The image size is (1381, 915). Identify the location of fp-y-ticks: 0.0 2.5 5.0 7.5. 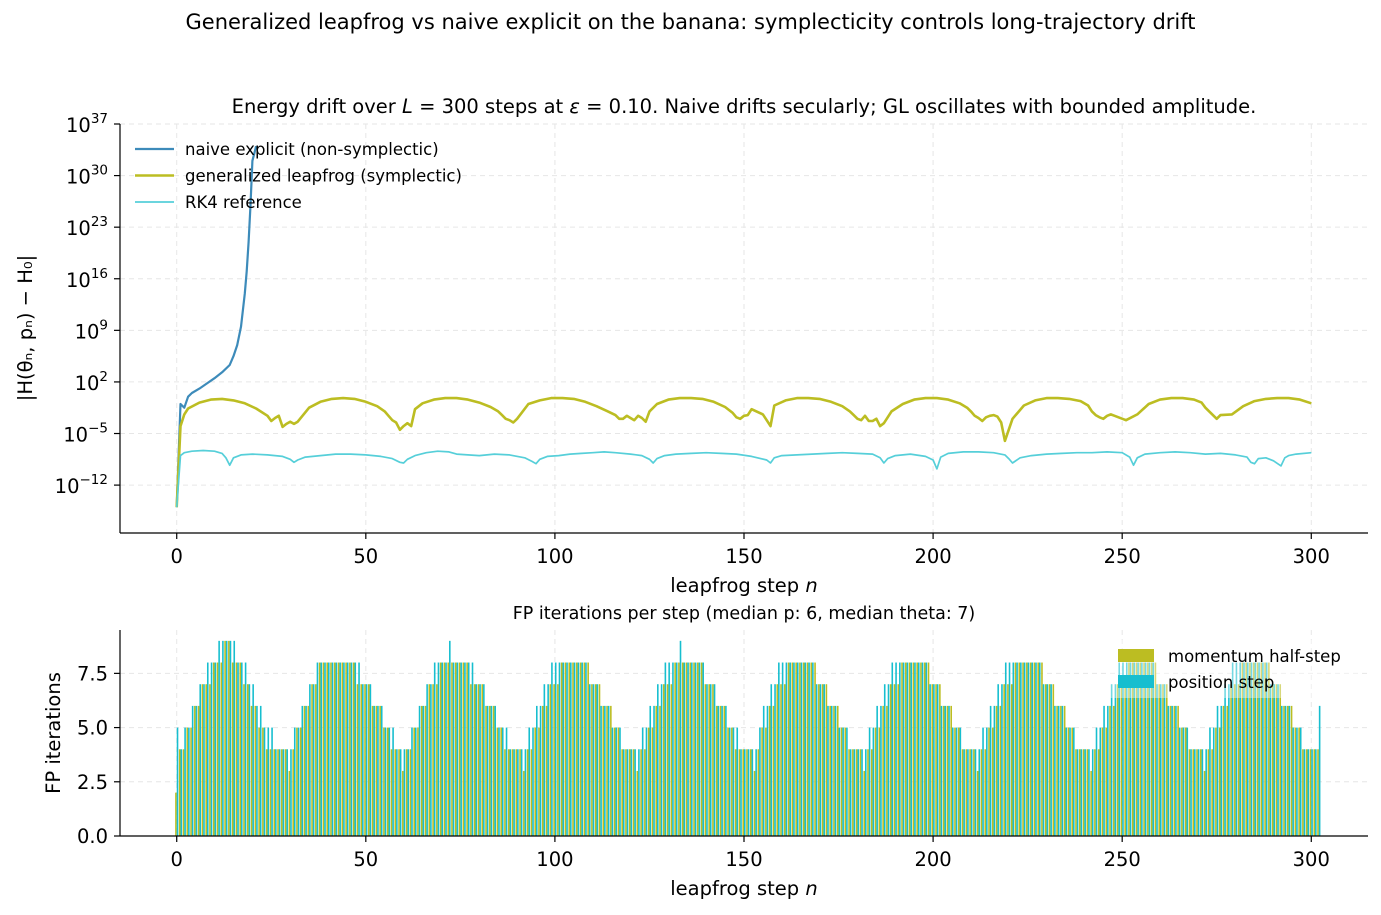
(98, 755).